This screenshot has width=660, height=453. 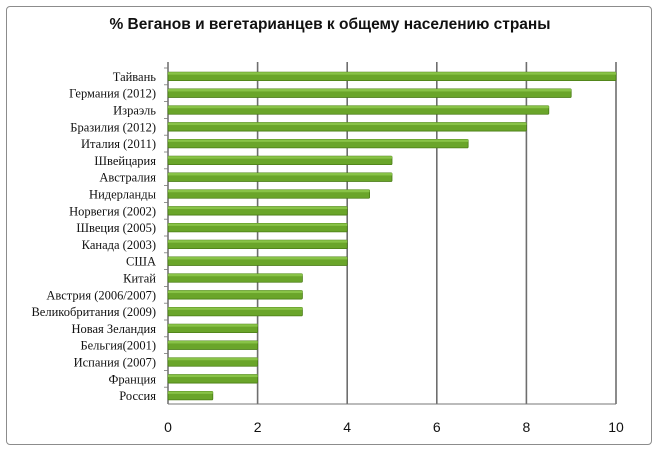 I want to click on category-label: Канада (2003), so click(x=119, y=245).